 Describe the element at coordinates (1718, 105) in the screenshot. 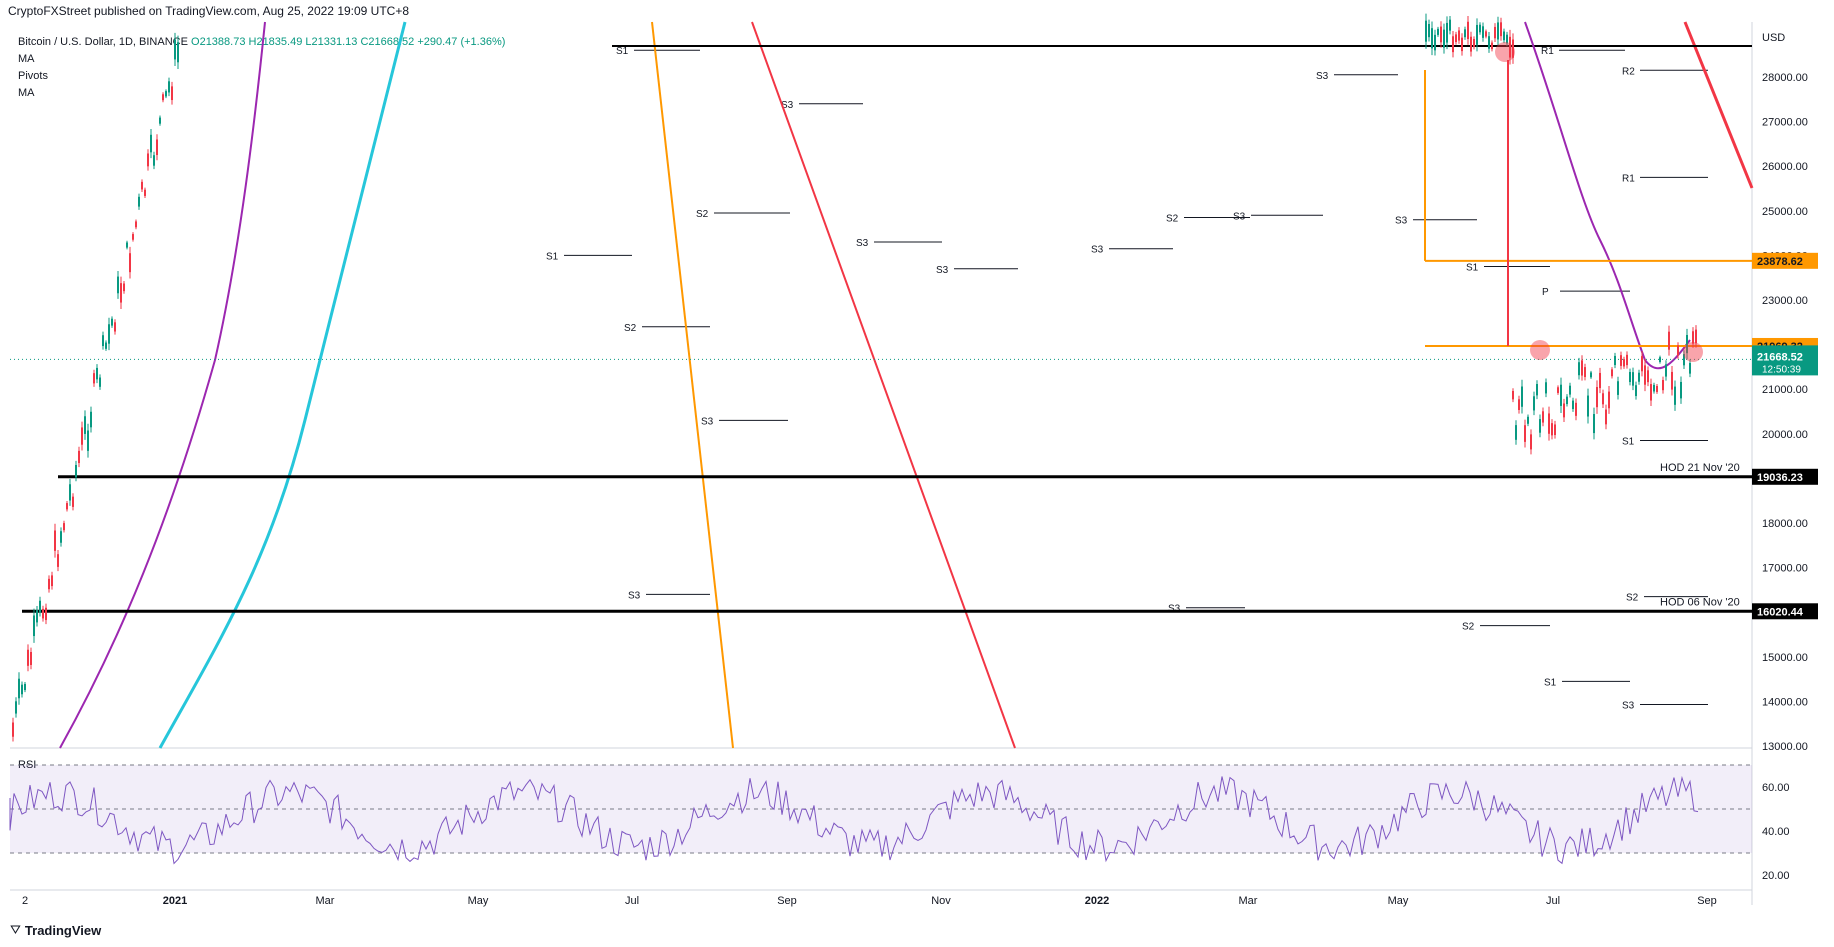

I see `red-upper-trend-line` at that location.